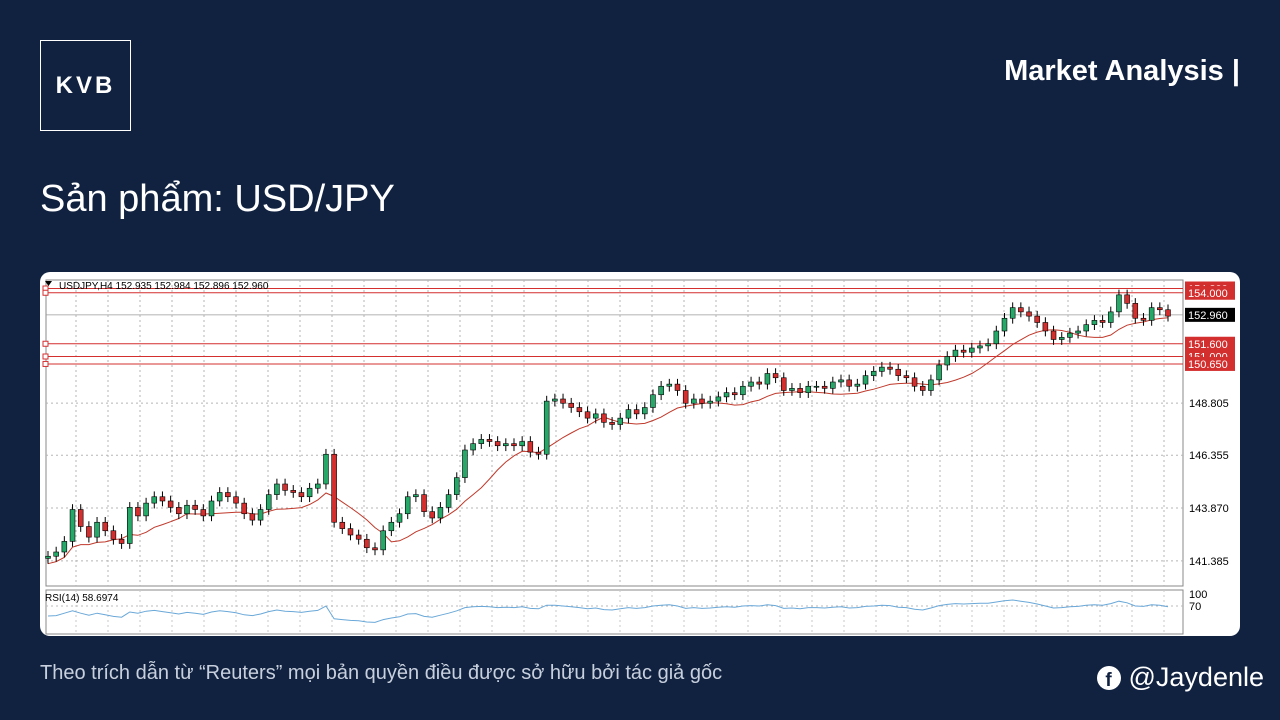  Describe the element at coordinates (1208, 316) in the screenshot. I see `current-price-label: 152.960` at that location.